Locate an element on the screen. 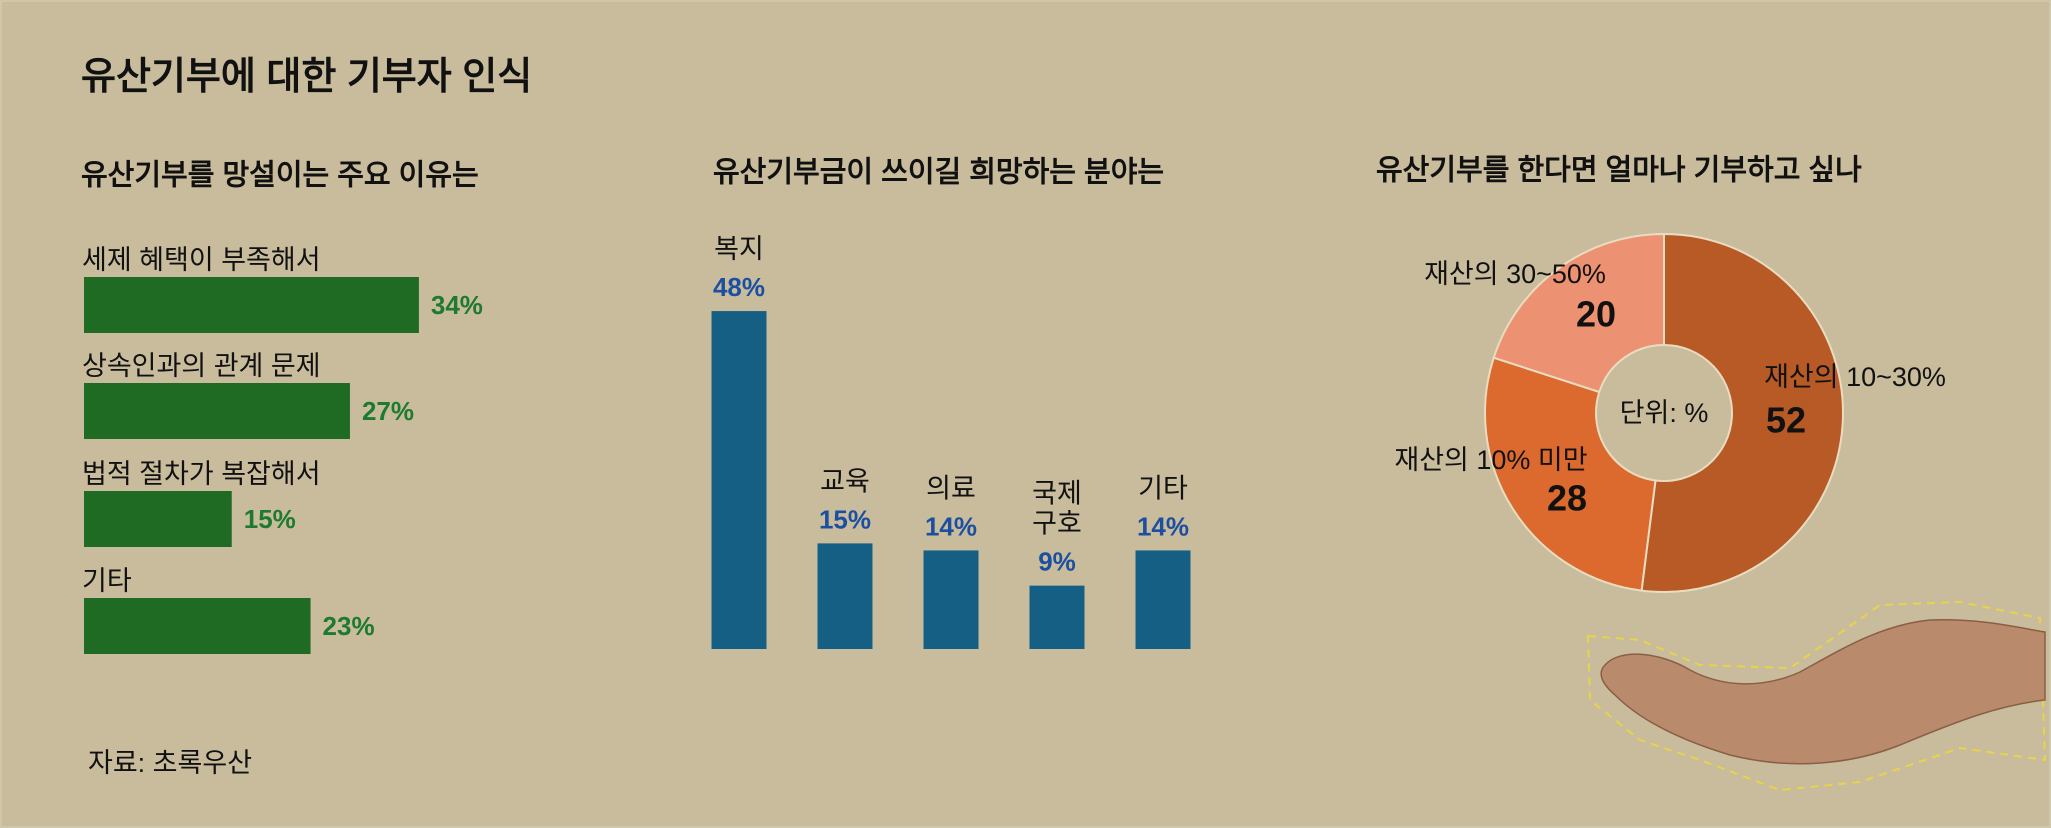  source-note: 자료: 초록우산 is located at coordinates (170, 763).